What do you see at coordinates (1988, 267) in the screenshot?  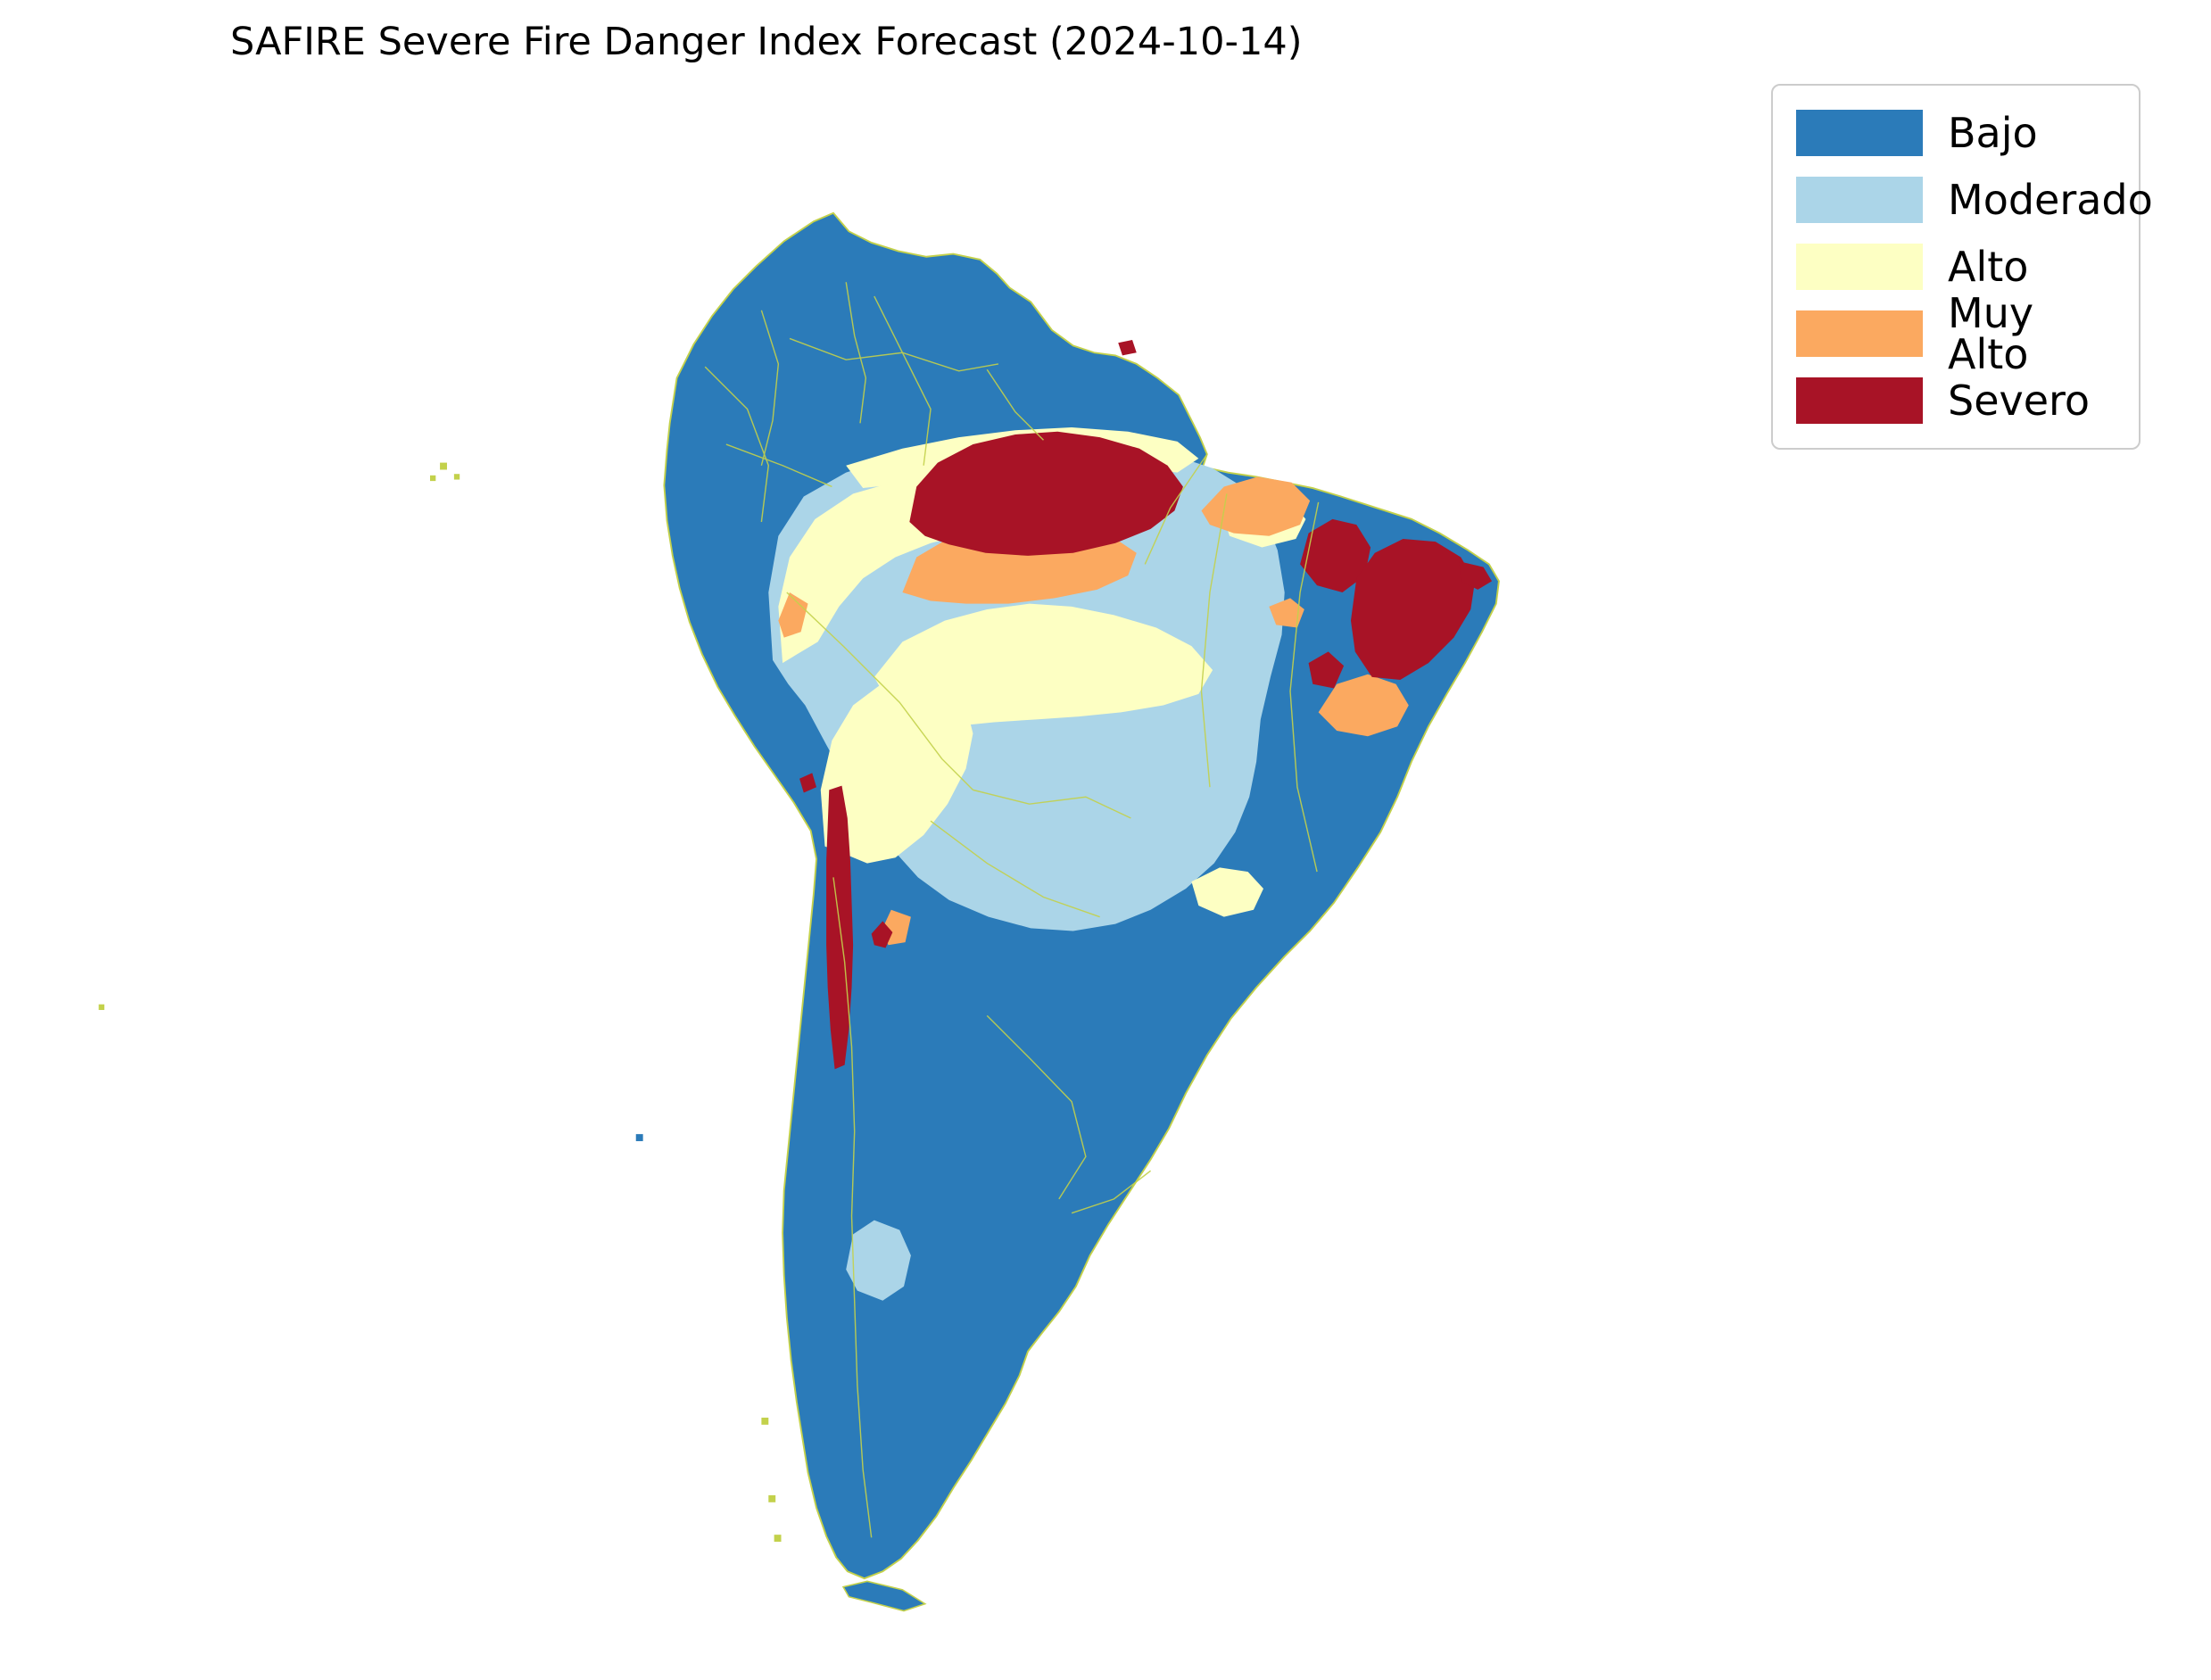 I see `legend-label-alto: Alto` at bounding box center [1988, 267].